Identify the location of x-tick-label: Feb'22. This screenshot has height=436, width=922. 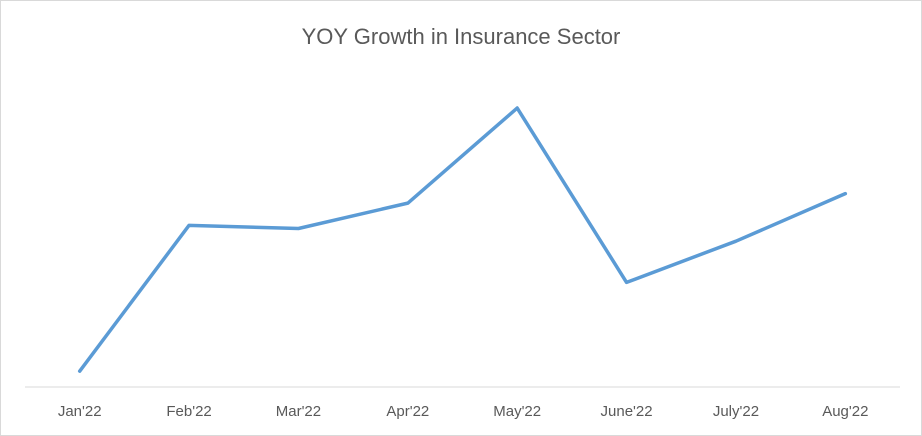
(188, 411).